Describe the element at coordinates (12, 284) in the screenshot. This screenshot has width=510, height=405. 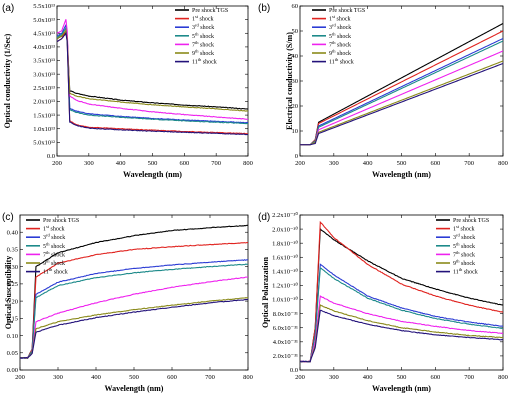
I see `y-tick-label: 0.25` at that location.